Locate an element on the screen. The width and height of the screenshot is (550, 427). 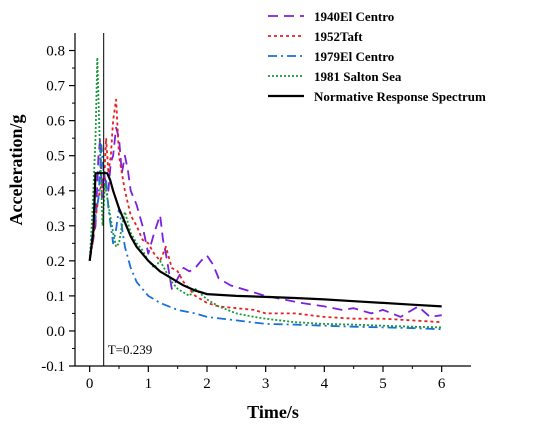
y-tick-label: 0.1 is located at coordinates (55, 297).